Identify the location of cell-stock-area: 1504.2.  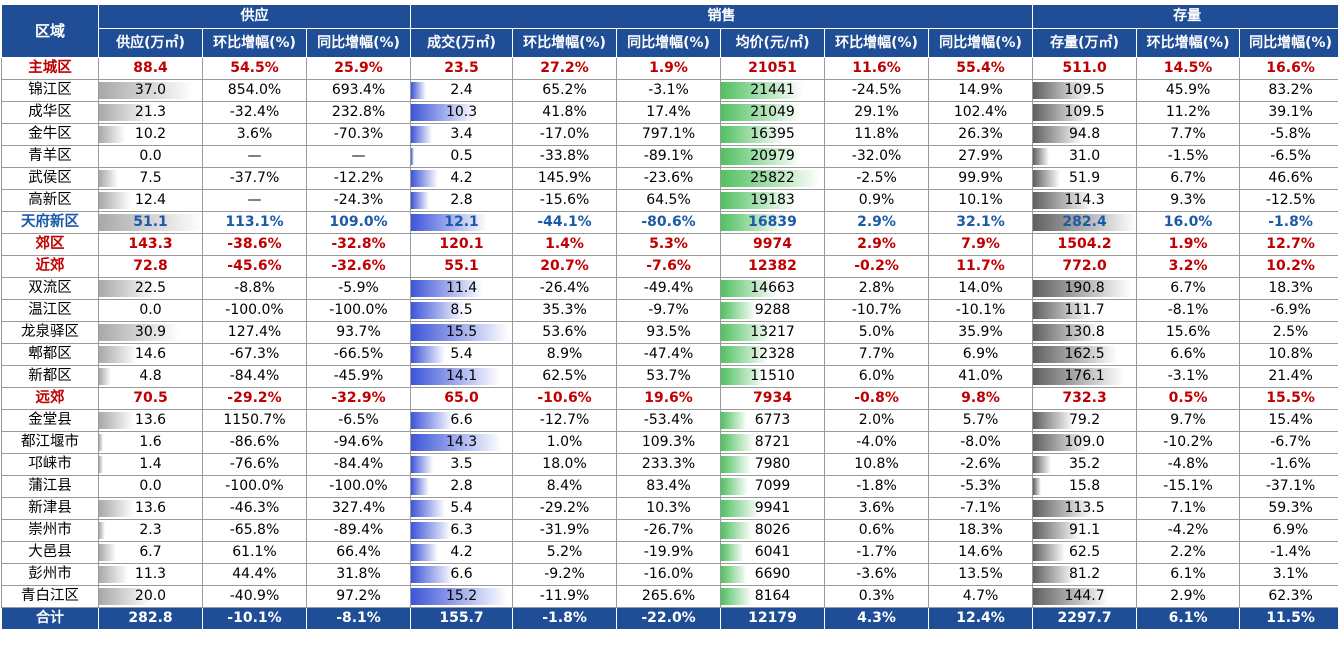
(1085, 244).